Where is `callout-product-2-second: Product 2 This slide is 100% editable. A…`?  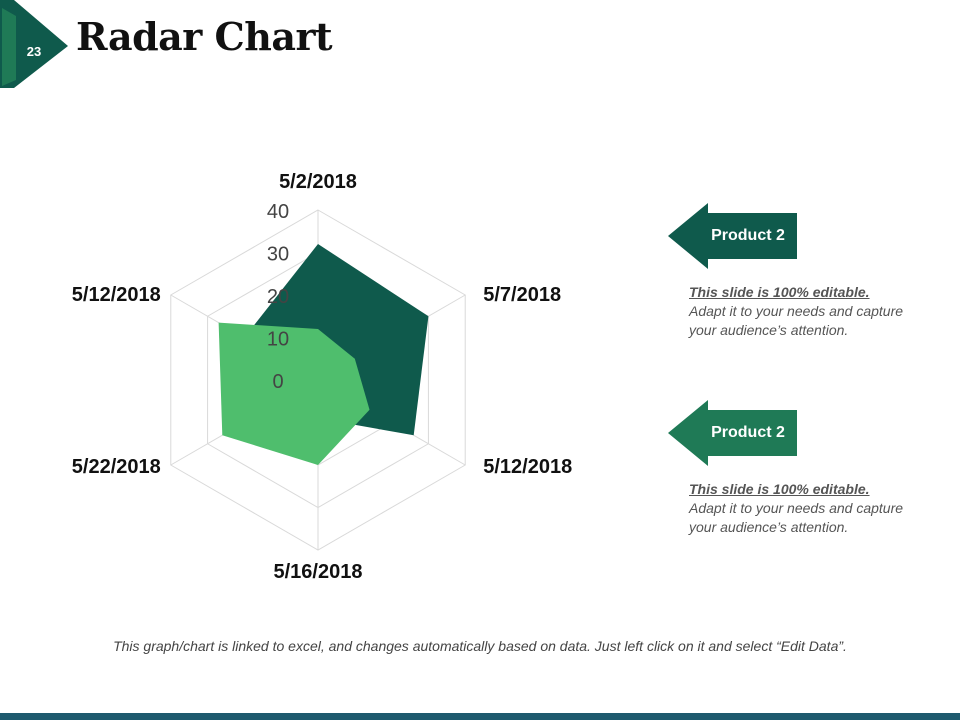 callout-product-2-second: Product 2 This slide is 100% editable. A… is located at coordinates (788, 468).